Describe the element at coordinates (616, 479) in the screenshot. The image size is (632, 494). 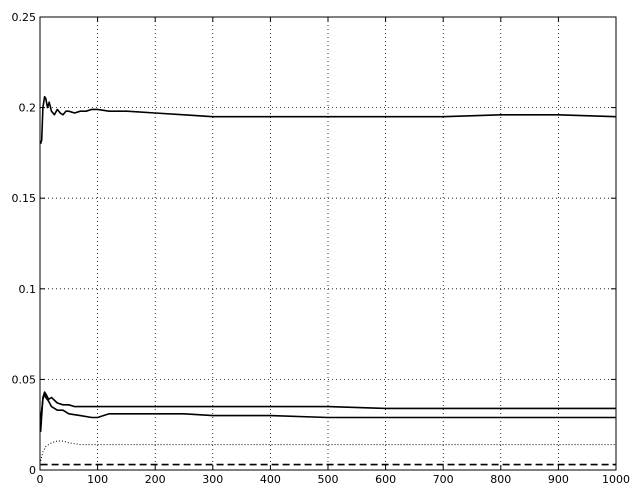
I see `x-tick-label: 1000` at that location.